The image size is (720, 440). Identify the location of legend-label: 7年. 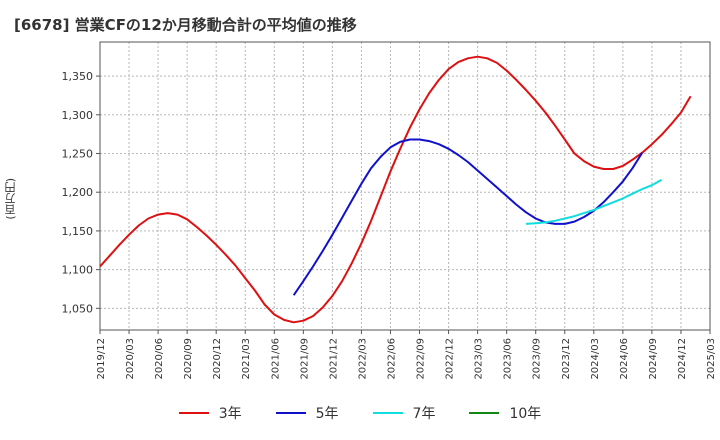
(424, 414).